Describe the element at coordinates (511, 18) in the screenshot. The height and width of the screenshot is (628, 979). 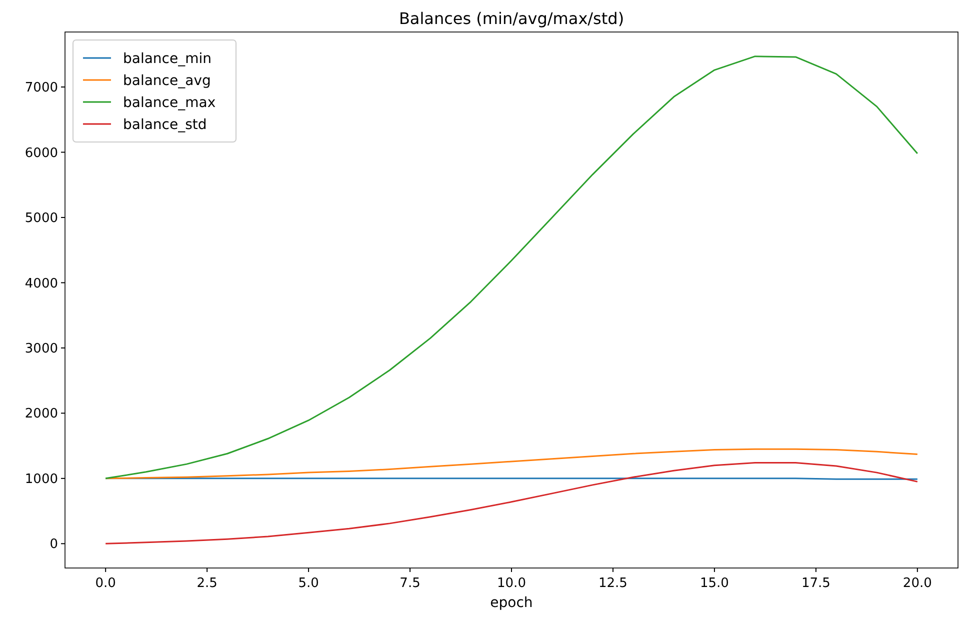
I see `chart-title: Balances (min/avg/max/std)` at that location.